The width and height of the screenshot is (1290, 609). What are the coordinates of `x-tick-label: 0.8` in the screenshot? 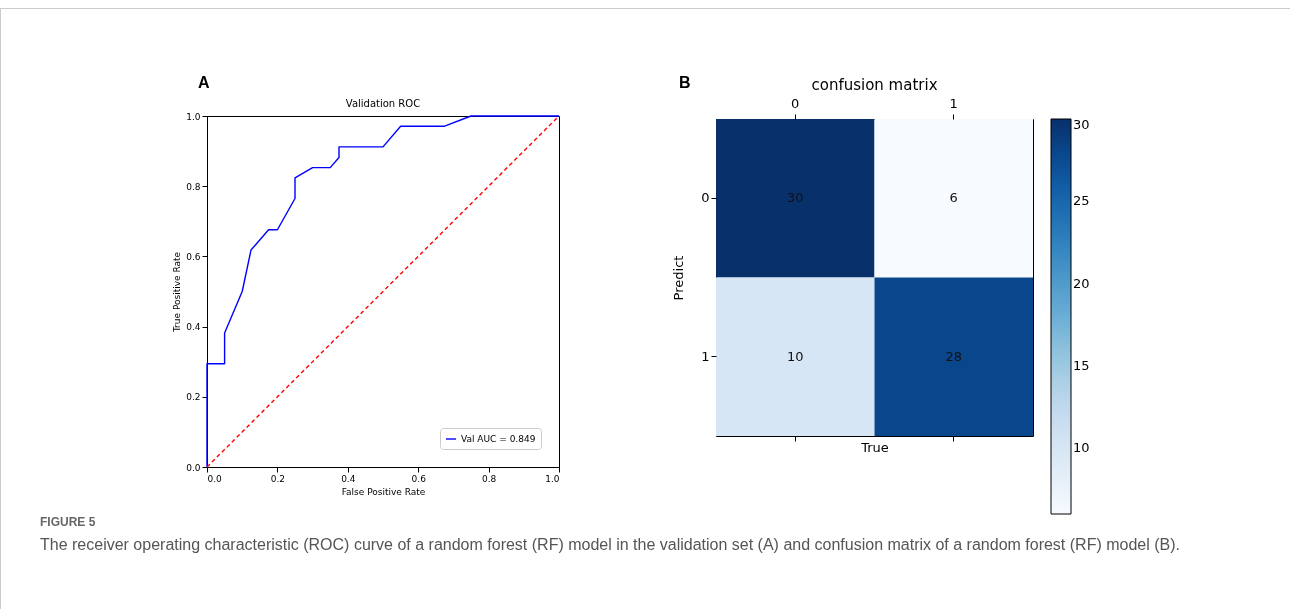 It's located at (489, 478).